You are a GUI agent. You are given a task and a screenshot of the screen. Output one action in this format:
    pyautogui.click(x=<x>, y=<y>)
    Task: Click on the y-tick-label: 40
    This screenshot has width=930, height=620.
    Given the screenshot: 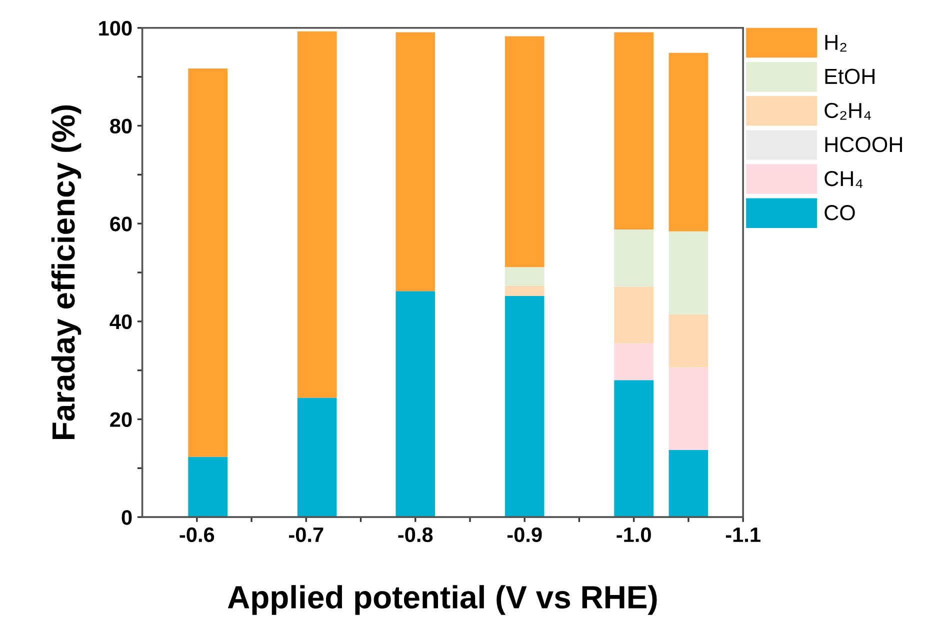 What is the action you would take?
    pyautogui.click(x=121, y=322)
    